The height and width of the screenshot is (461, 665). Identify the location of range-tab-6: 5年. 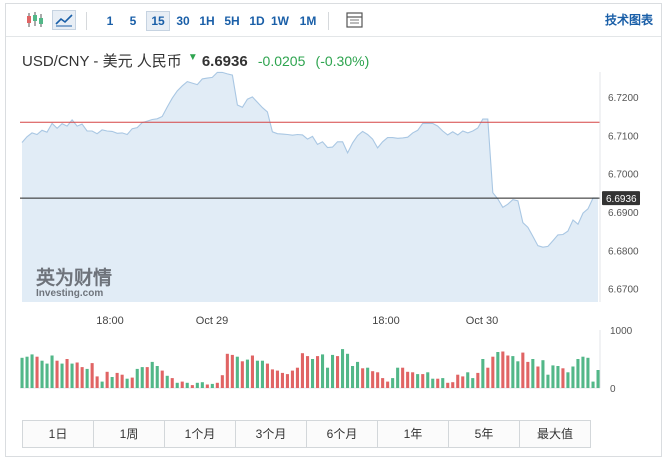
(484, 434).